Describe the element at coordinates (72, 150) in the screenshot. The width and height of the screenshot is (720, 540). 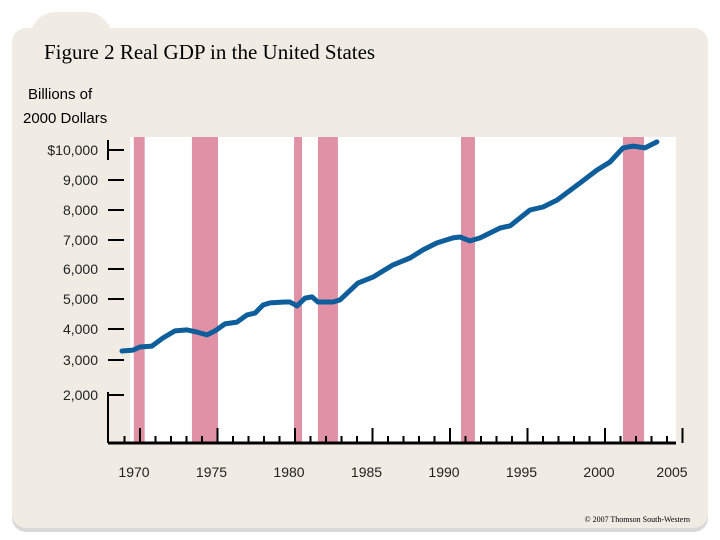
I see `y-tick-label: $10,000` at that location.